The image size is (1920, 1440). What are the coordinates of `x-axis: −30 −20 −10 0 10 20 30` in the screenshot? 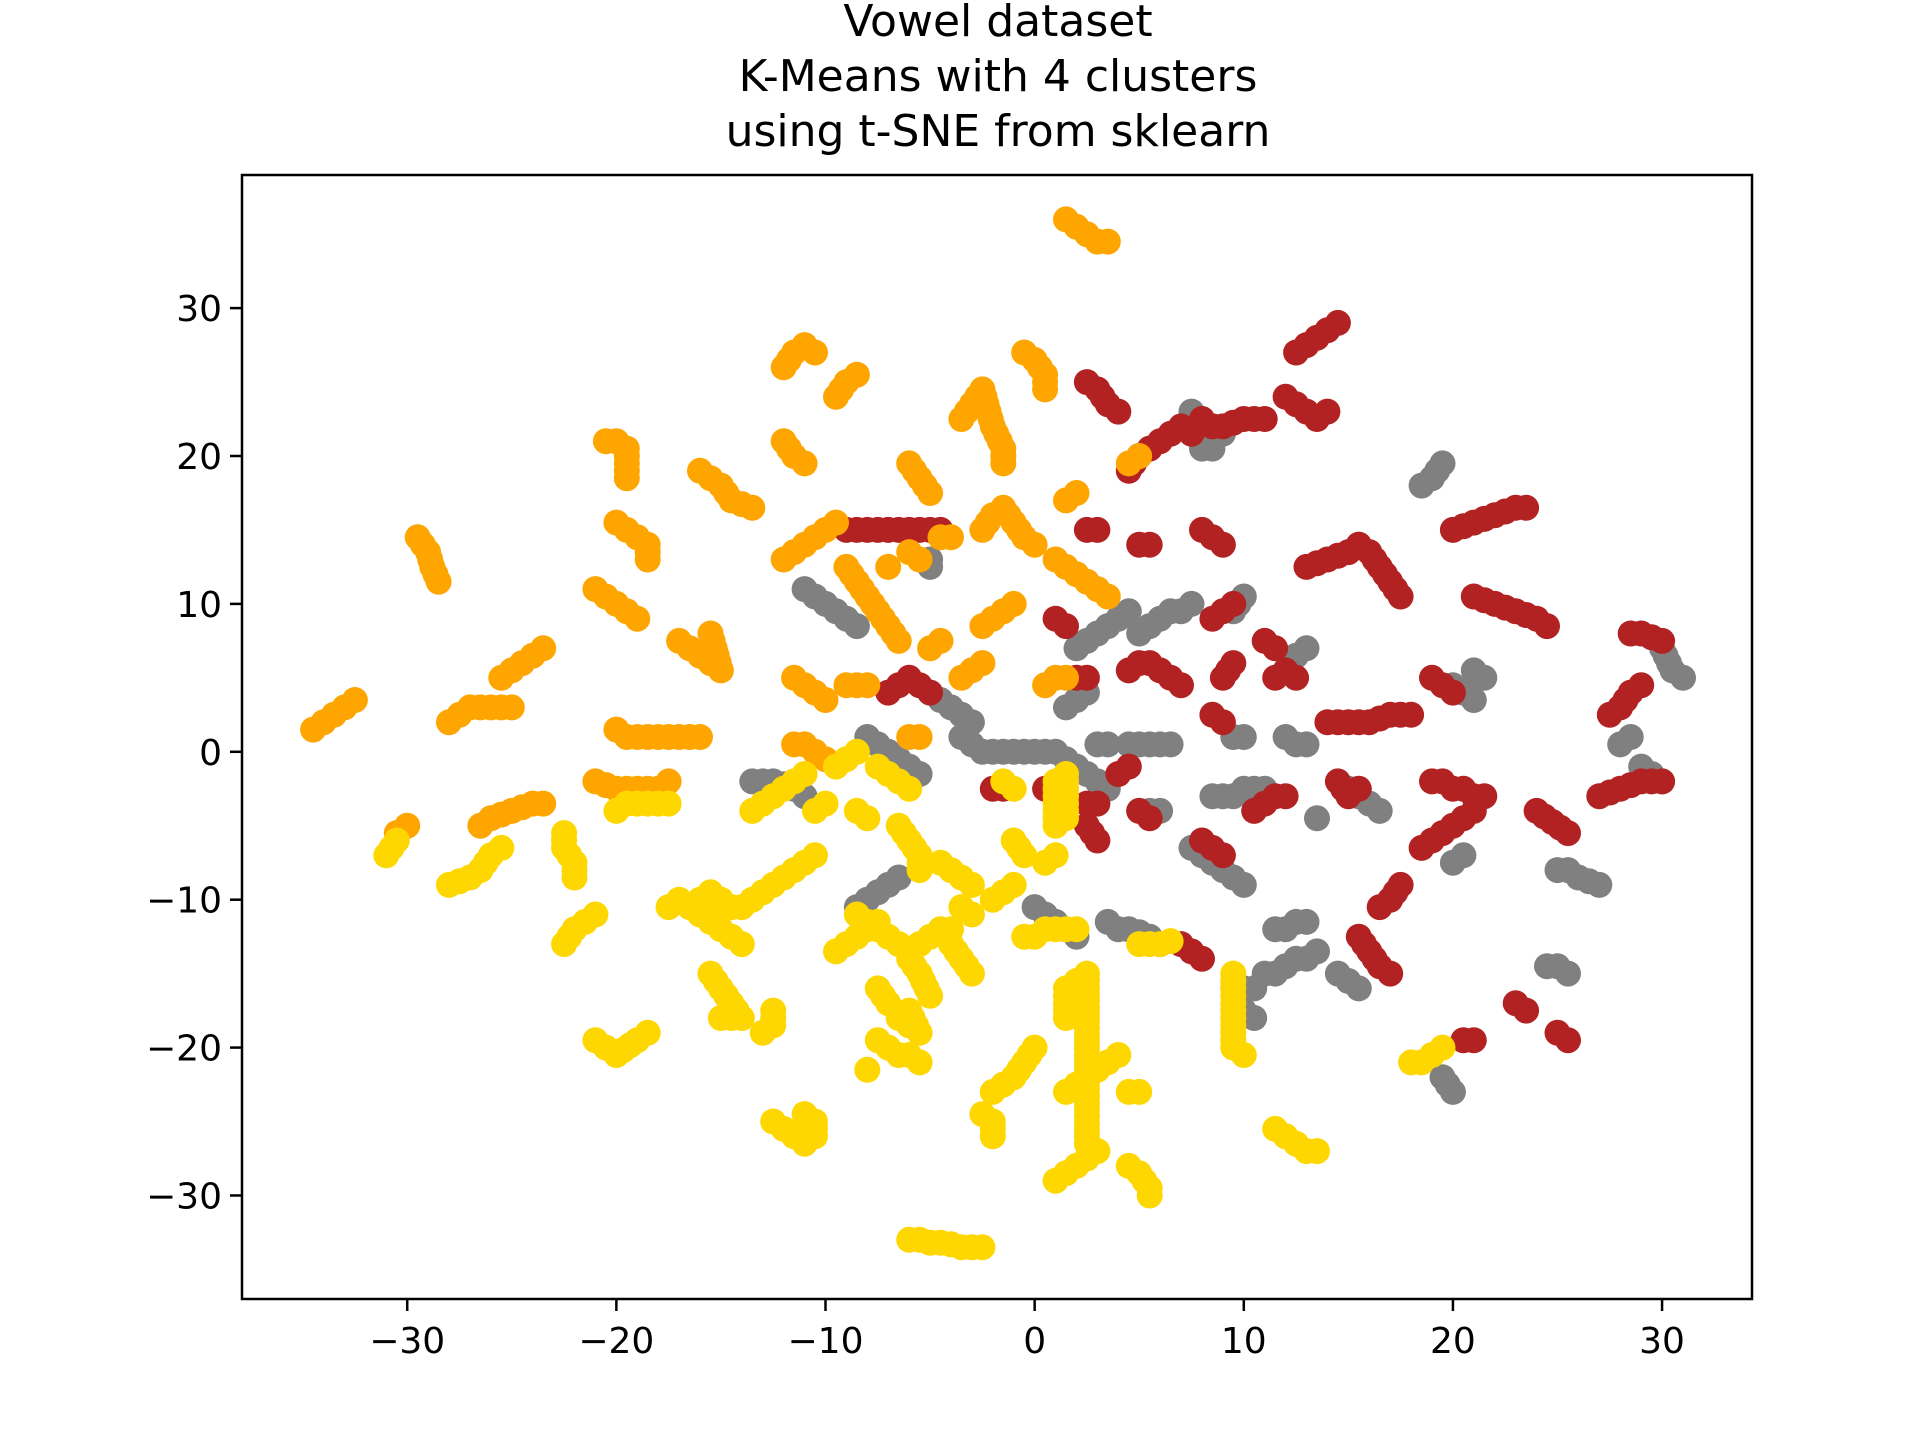 It's located at (1027, 1330).